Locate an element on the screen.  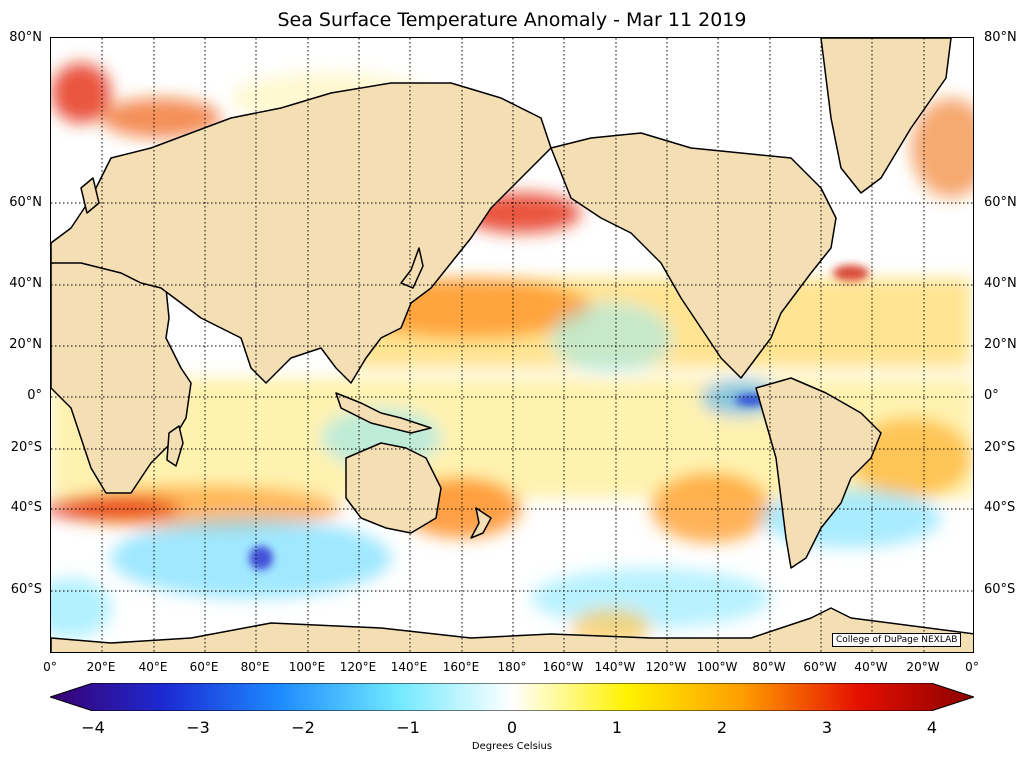
lat-label-60s-left: 60°S is located at coordinates (26, 589).